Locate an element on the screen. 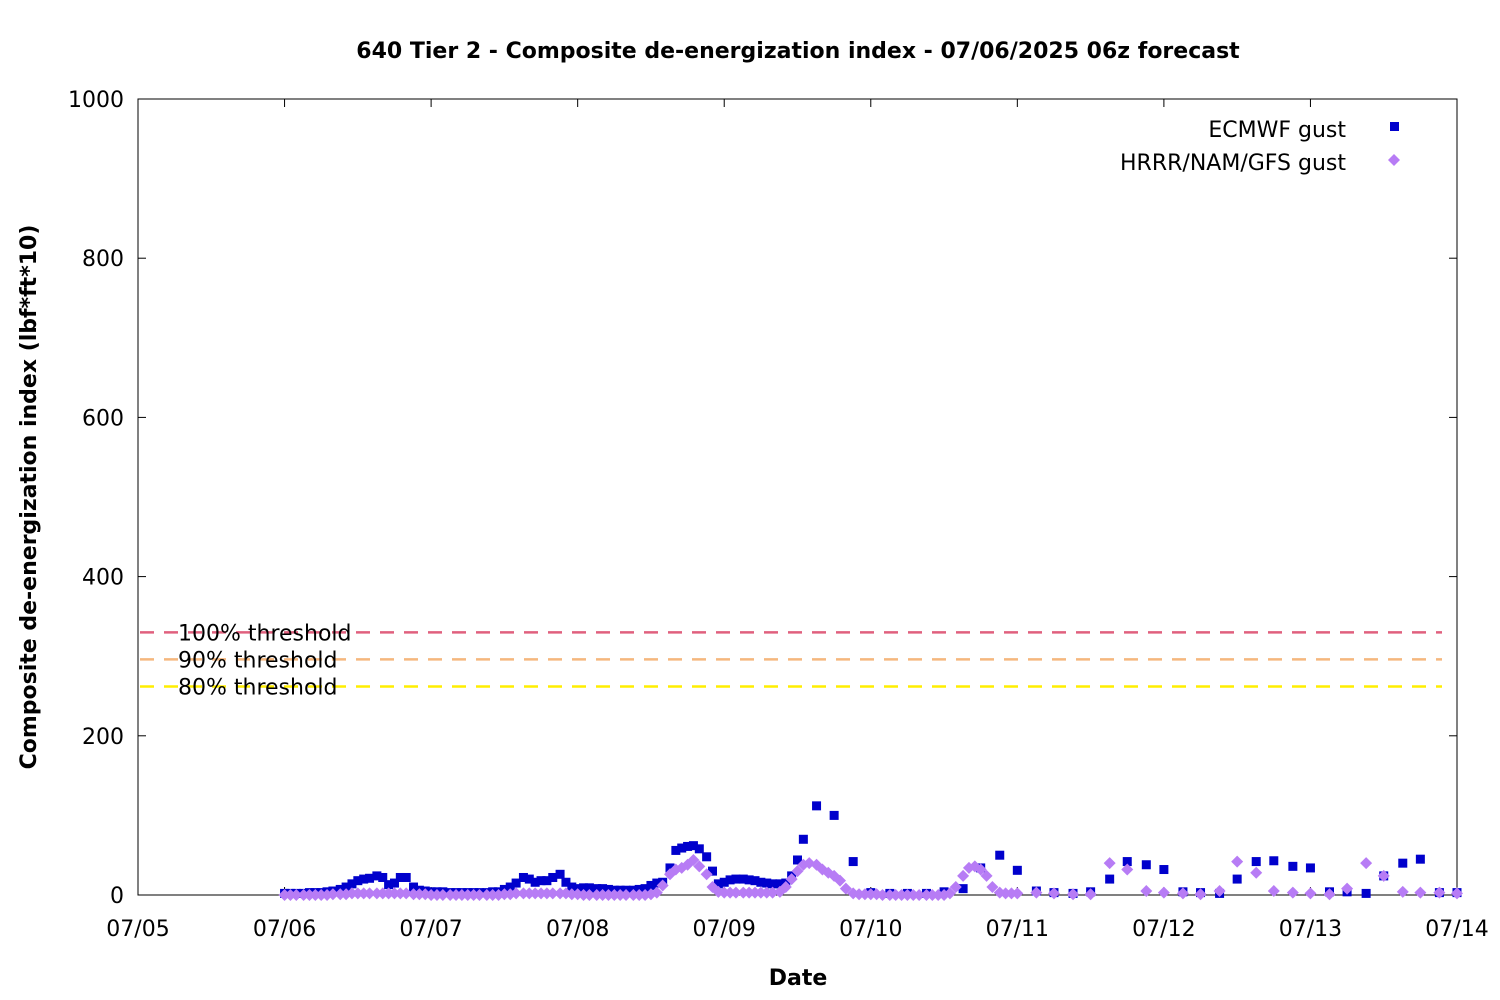  x-tick-label: 07/06 is located at coordinates (284, 929).